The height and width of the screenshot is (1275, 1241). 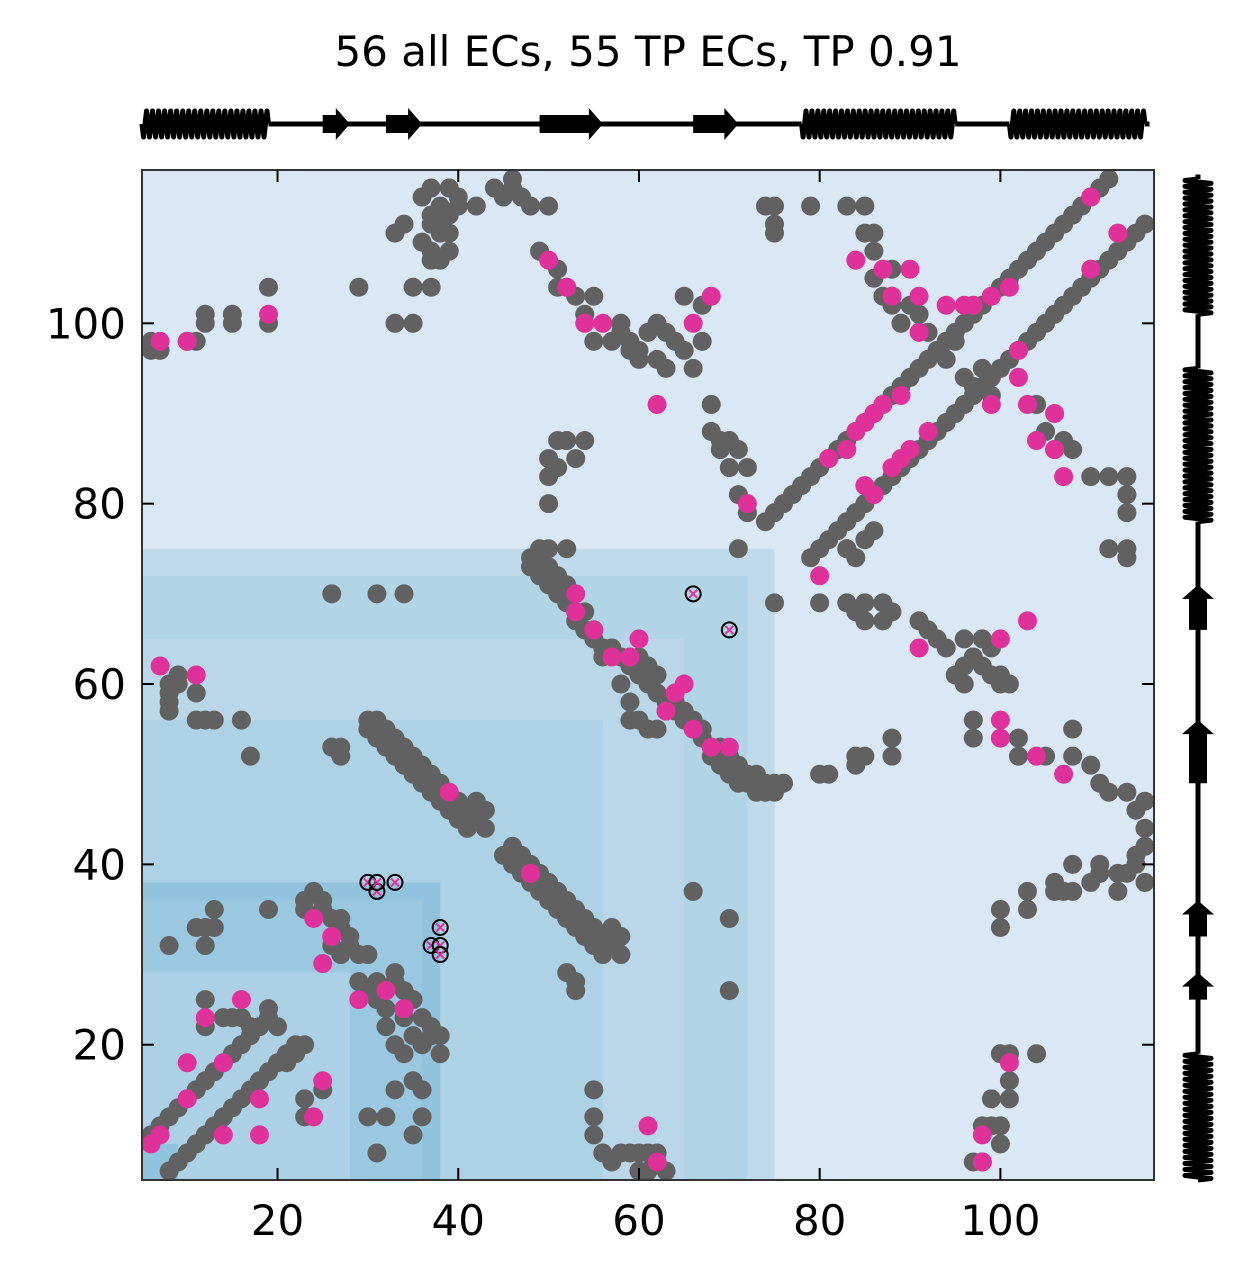 I want to click on x-tick-label: 40, so click(x=458, y=1220).